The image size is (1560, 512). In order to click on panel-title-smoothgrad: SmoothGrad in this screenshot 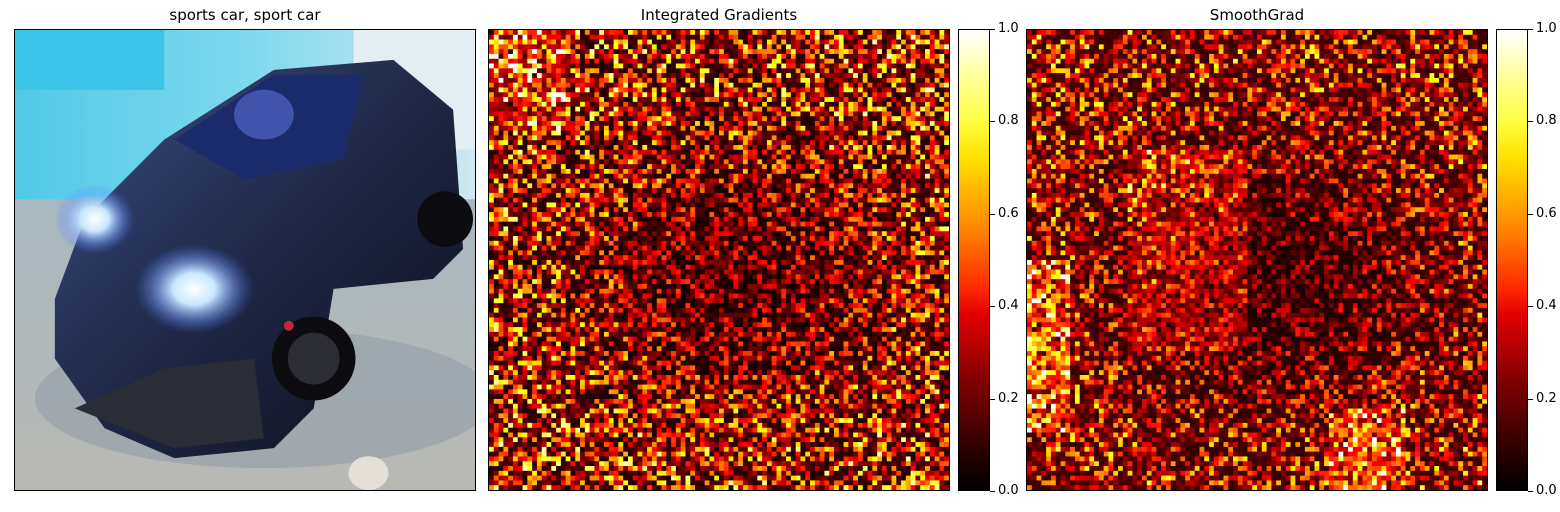, I will do `click(1257, 15)`.